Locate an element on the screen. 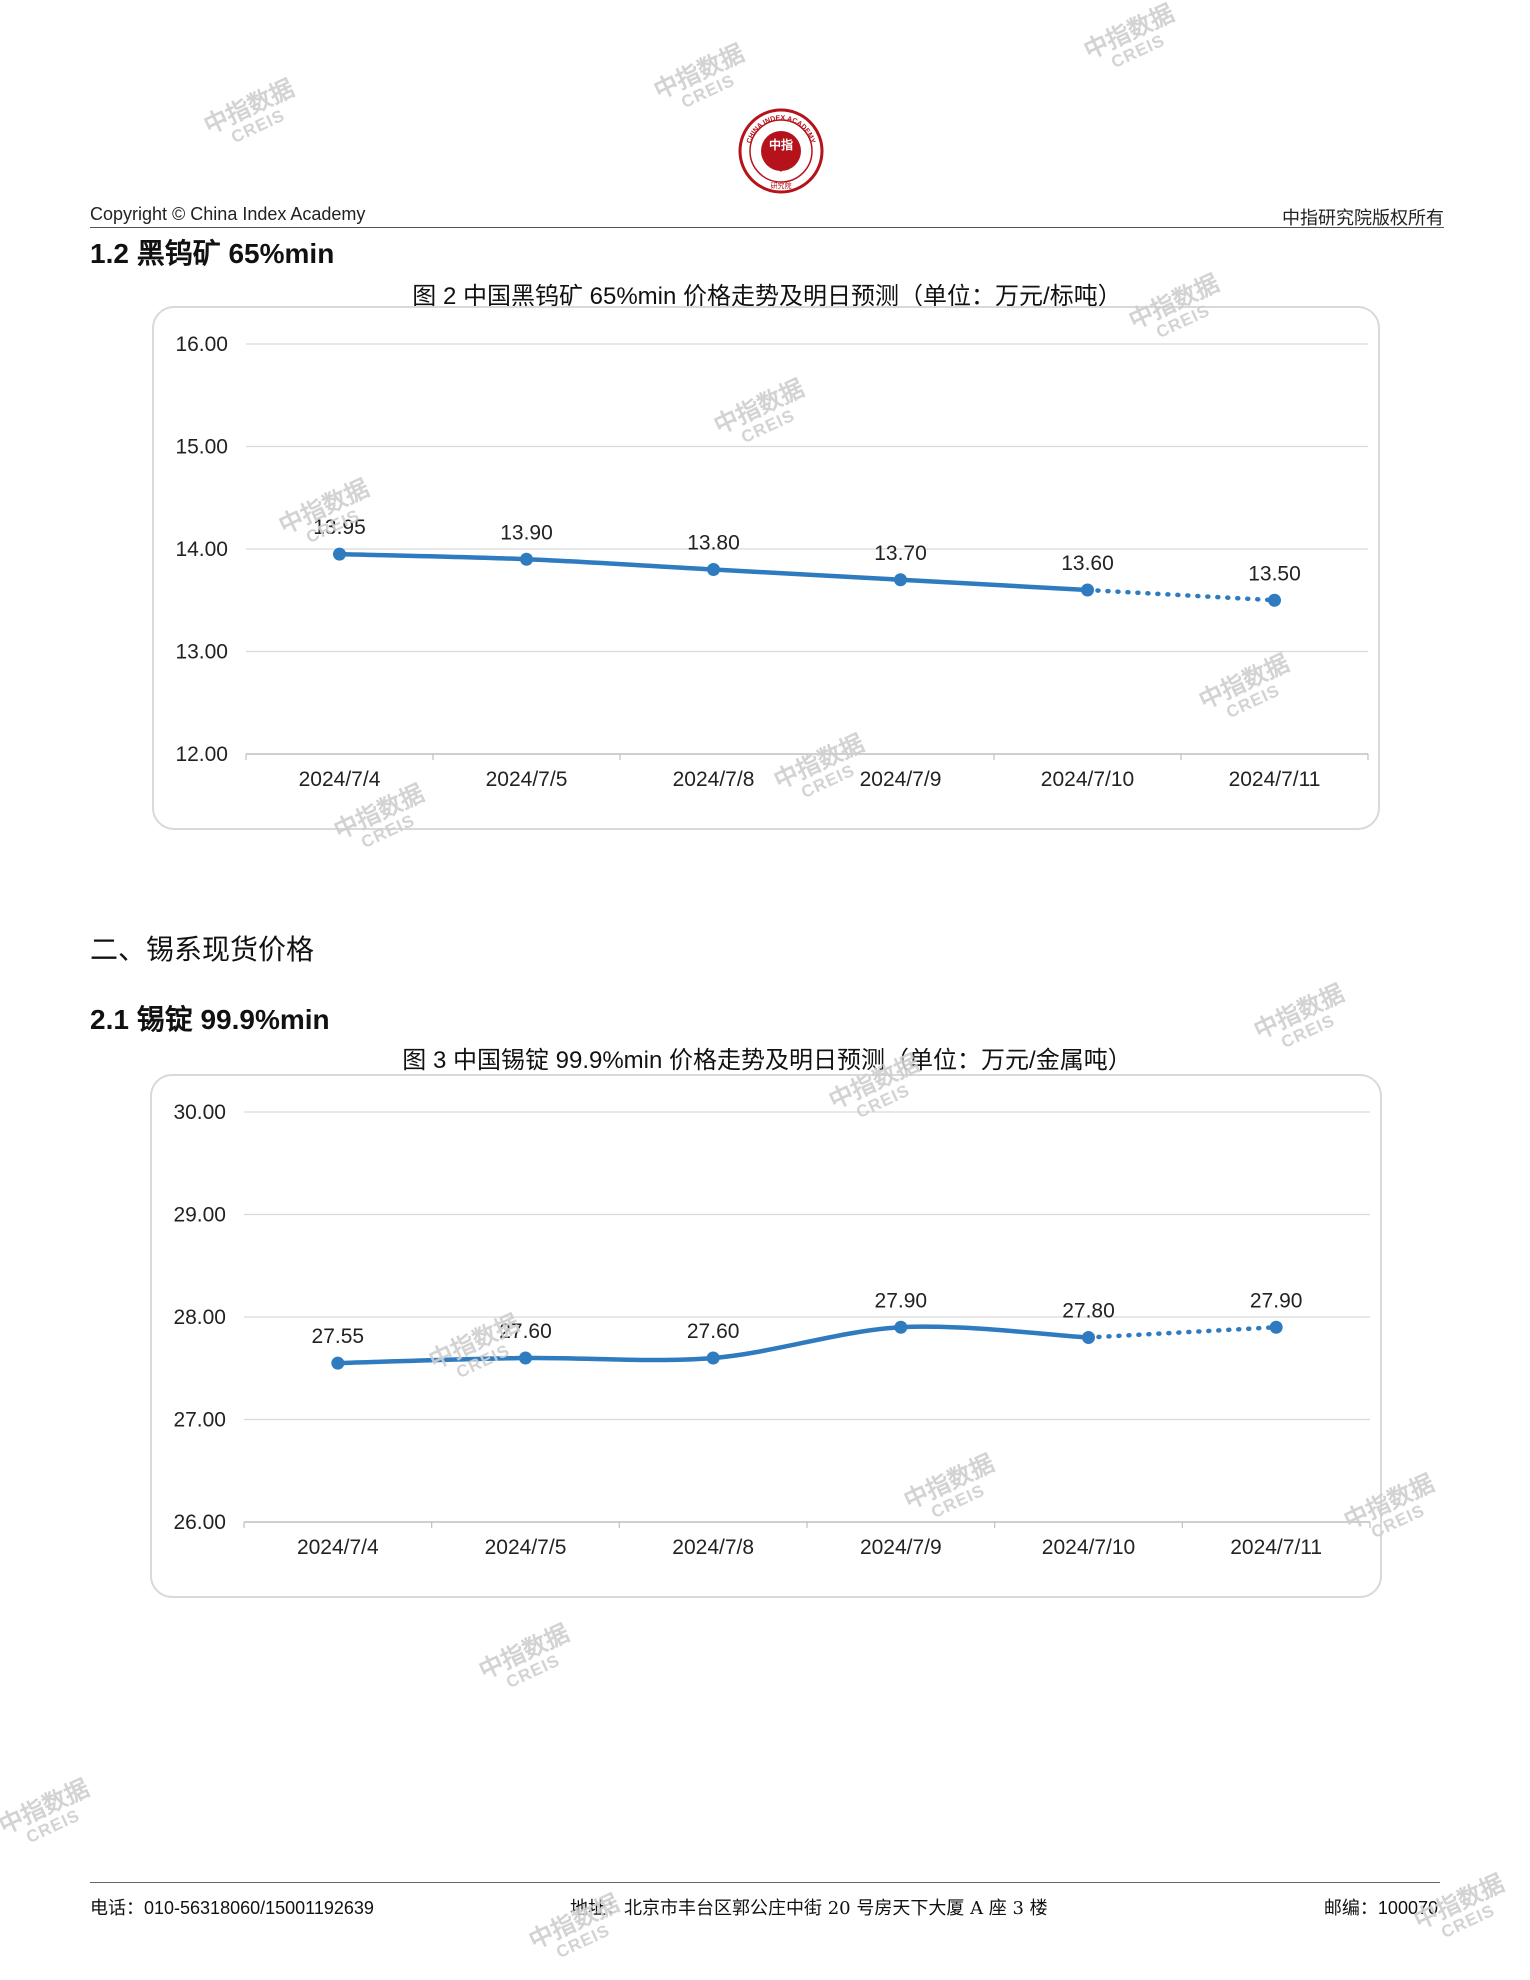  chart-title-2: 图 3 中国锡锭 99.9%min 价格走势及明日预测（单位：万元/金属吨） is located at coordinates (767, 1060).